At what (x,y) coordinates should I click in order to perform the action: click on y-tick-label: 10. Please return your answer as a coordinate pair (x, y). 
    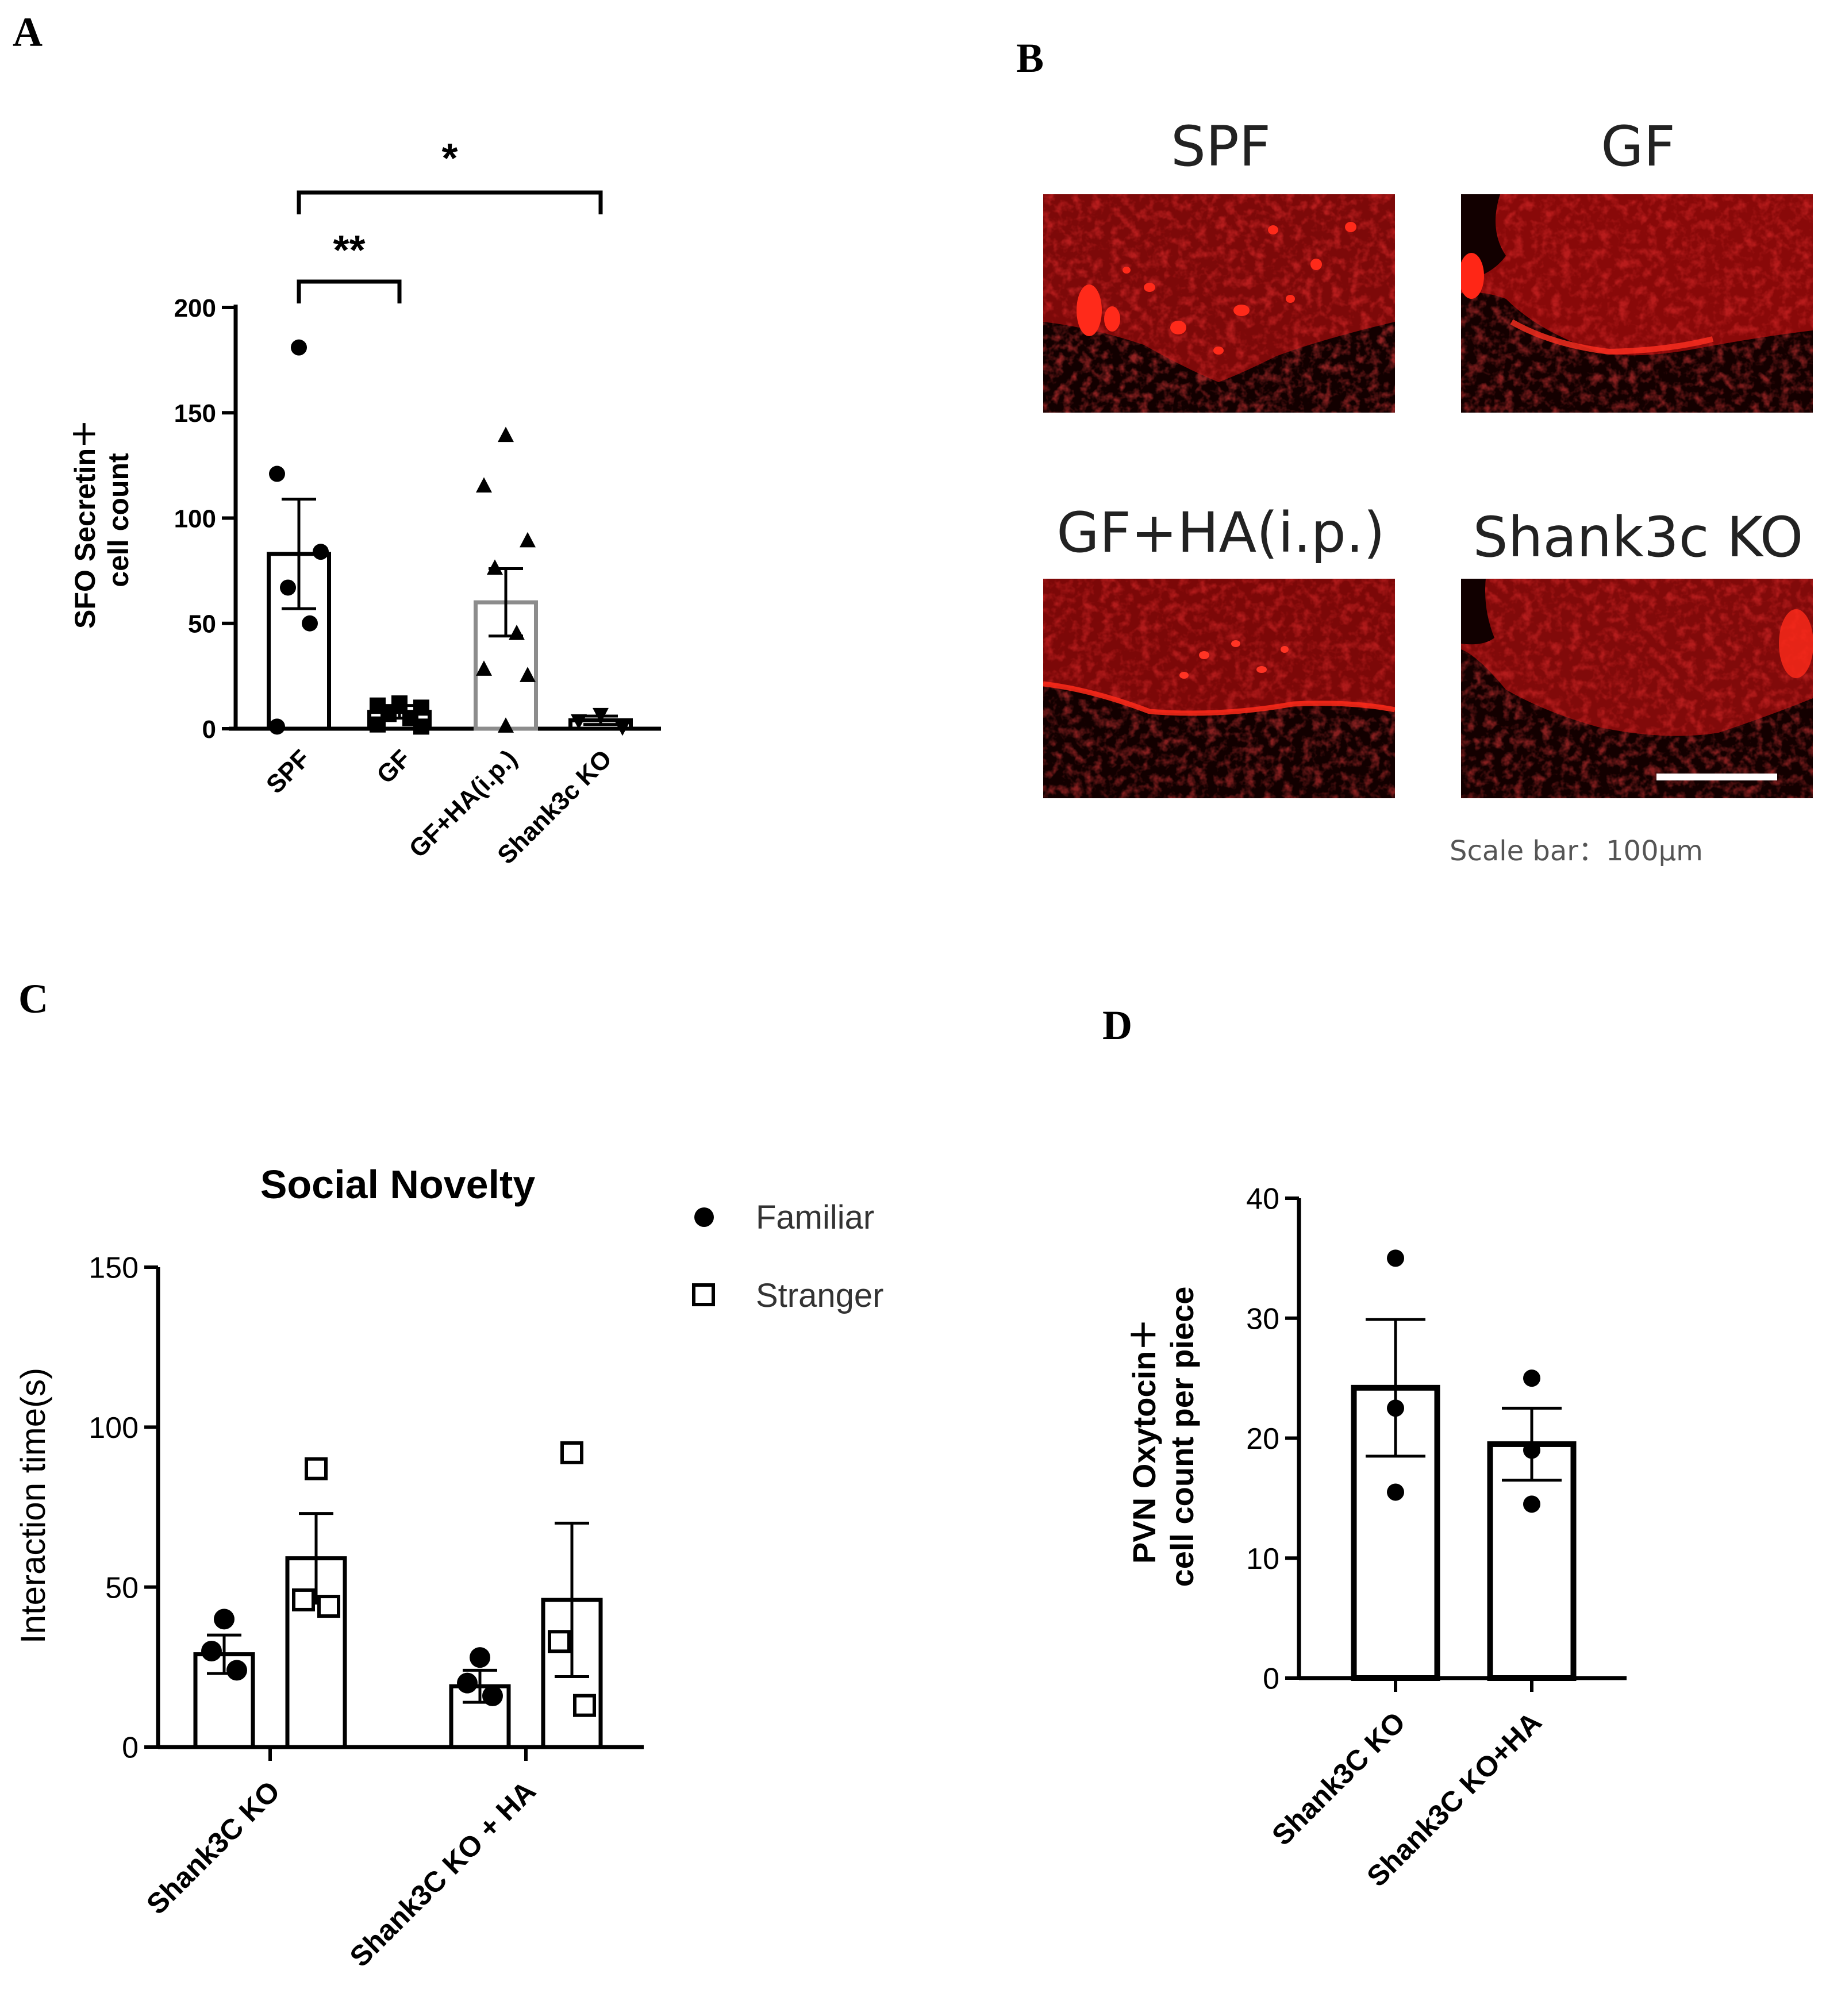
    Looking at the image, I should click on (1262, 1559).